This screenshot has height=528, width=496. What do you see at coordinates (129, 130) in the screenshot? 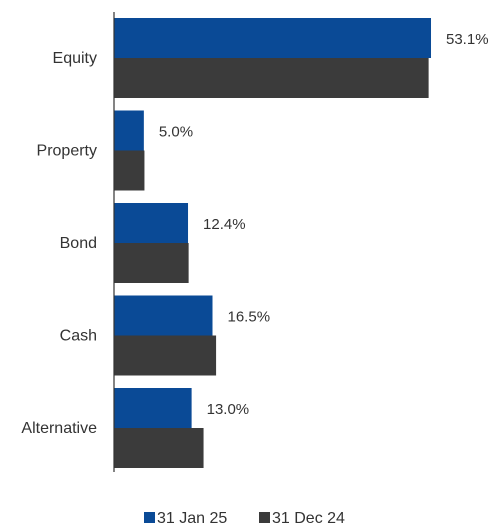
I see `bar-property-jan25` at bounding box center [129, 130].